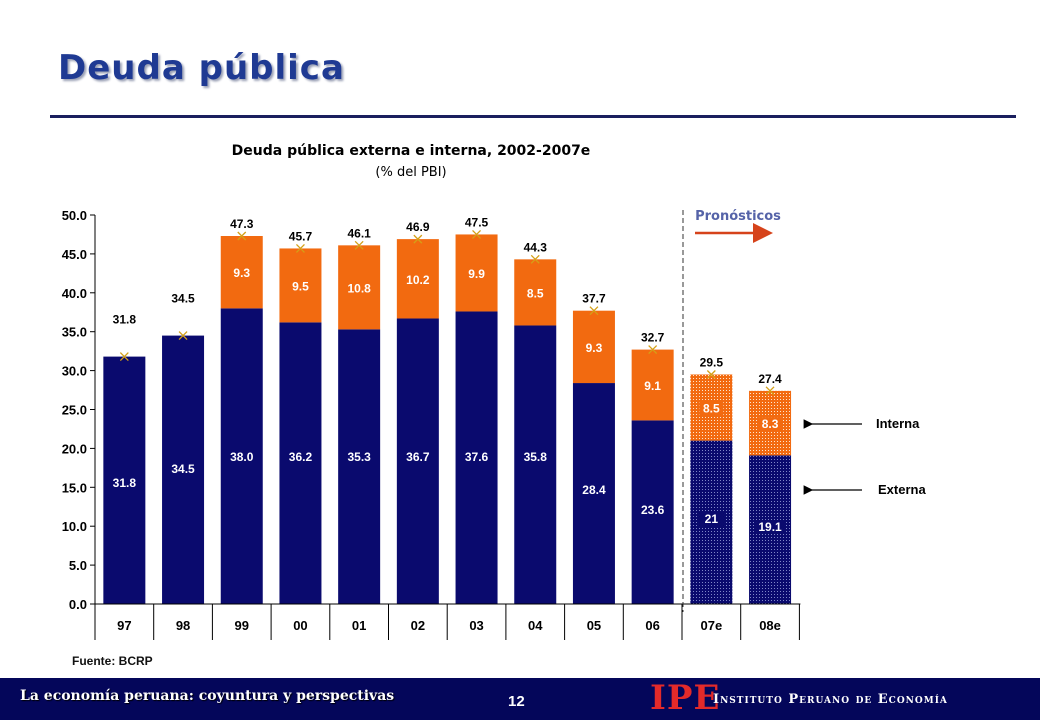 The height and width of the screenshot is (720, 1040). I want to click on x-tick-label: 07e, so click(711, 625).